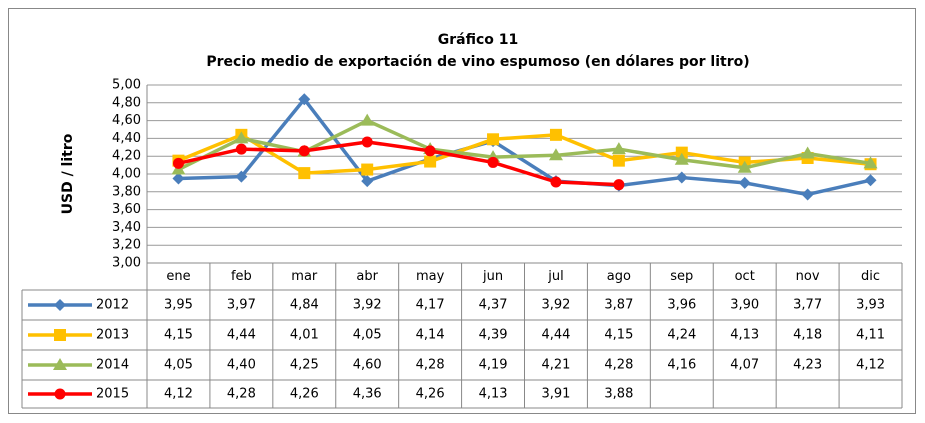 The image size is (925, 423). Describe the element at coordinates (555, 276) in the screenshot. I see `x-tick-label: jul` at that location.